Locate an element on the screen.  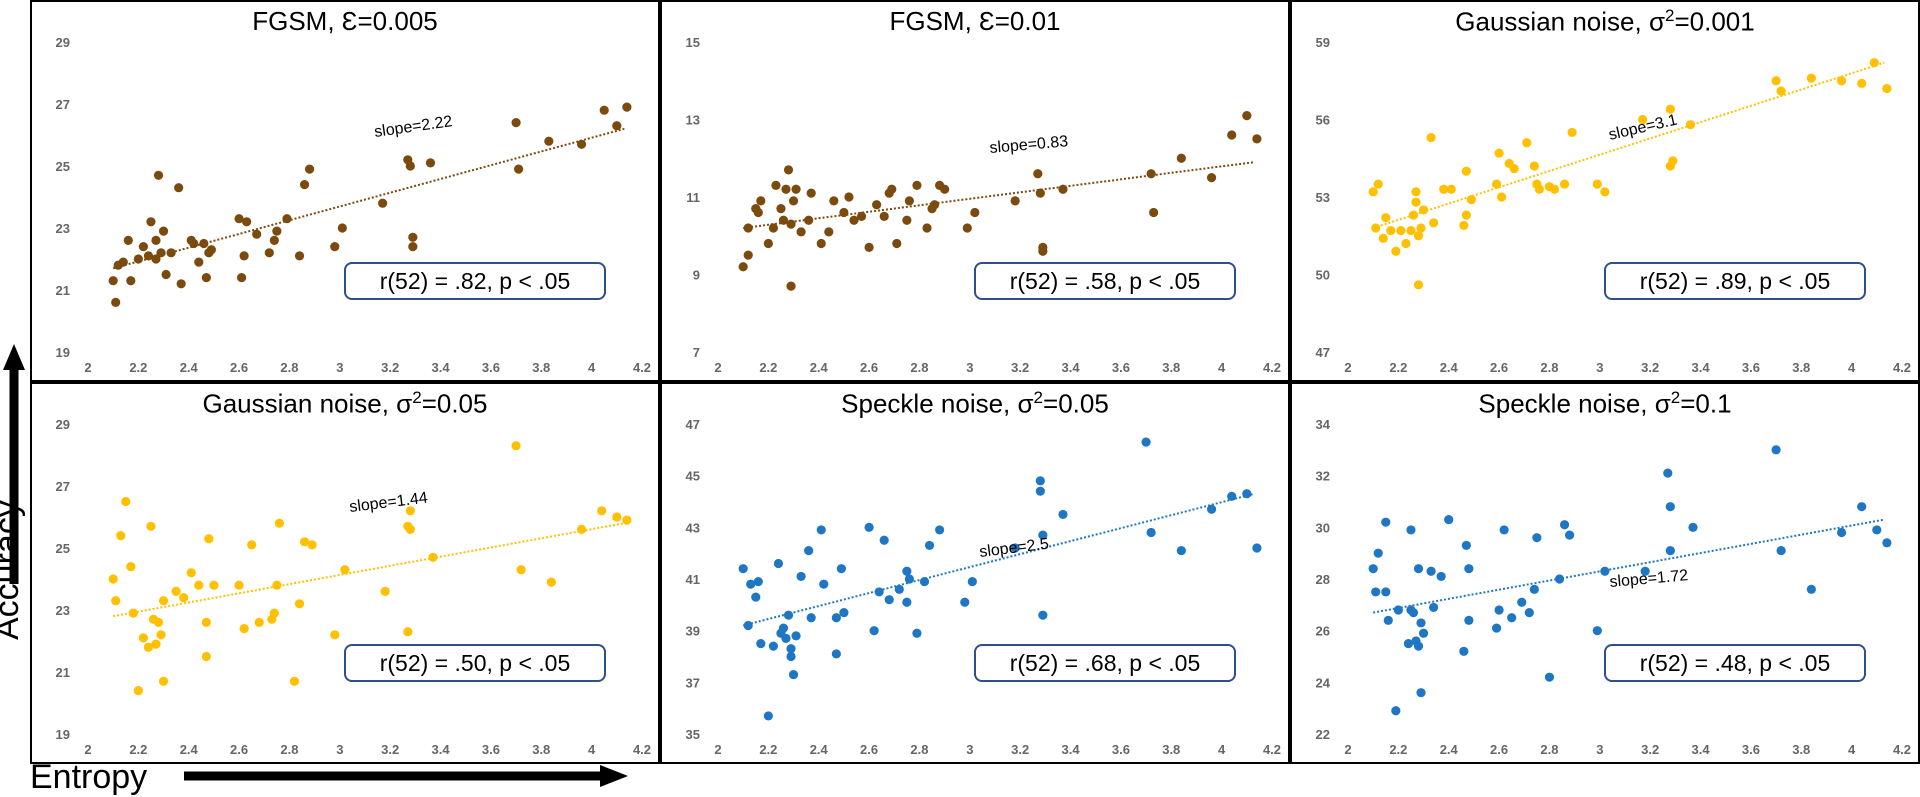
y-tick-label: 50 is located at coordinates (1323, 275).